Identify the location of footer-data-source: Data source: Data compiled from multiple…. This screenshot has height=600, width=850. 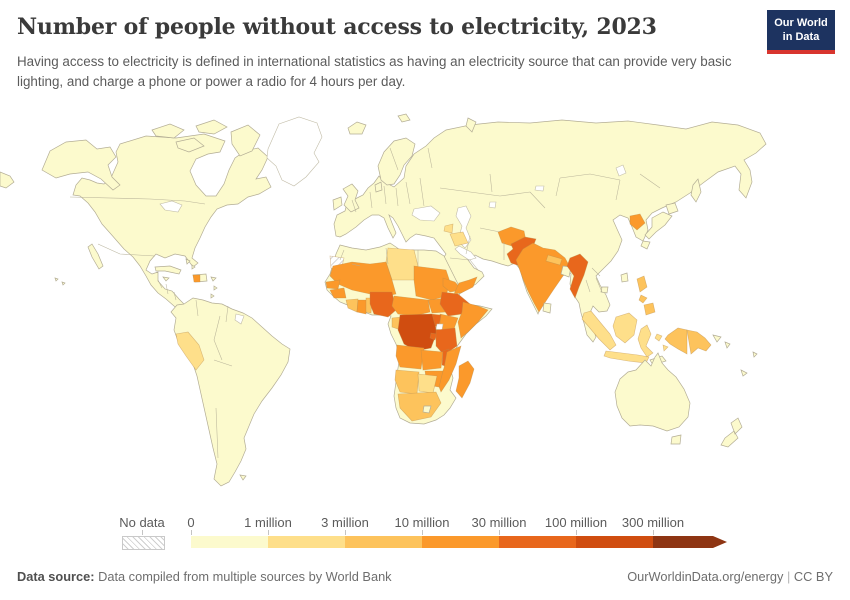
(204, 576).